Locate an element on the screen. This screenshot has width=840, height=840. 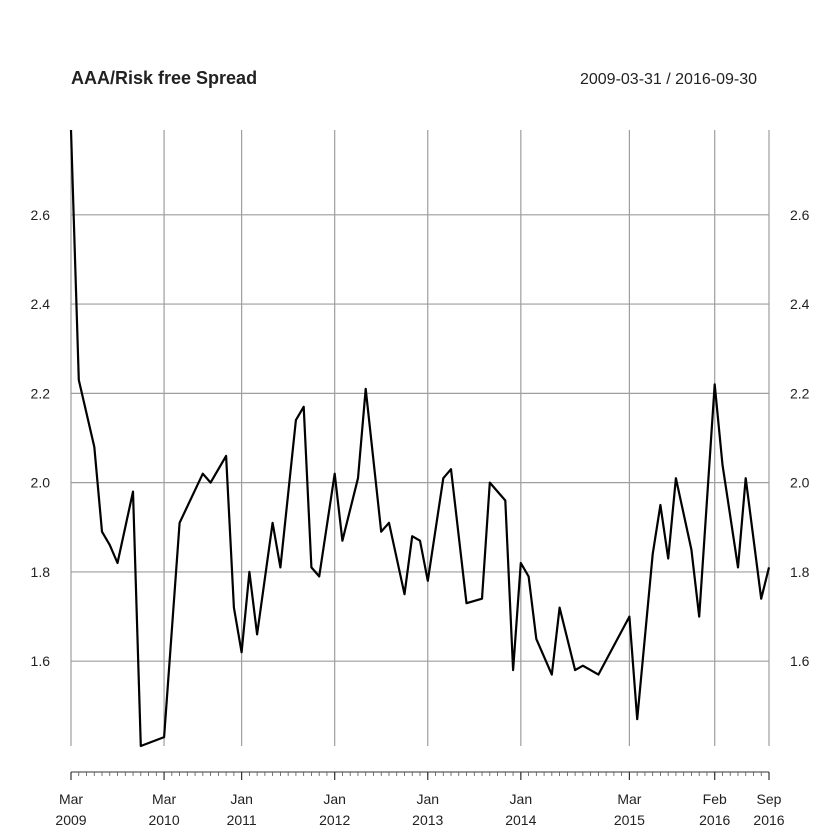
y-axis-right: 1.6 1.8 2.0 2.2 2.4 2.6 is located at coordinates (800, 438).